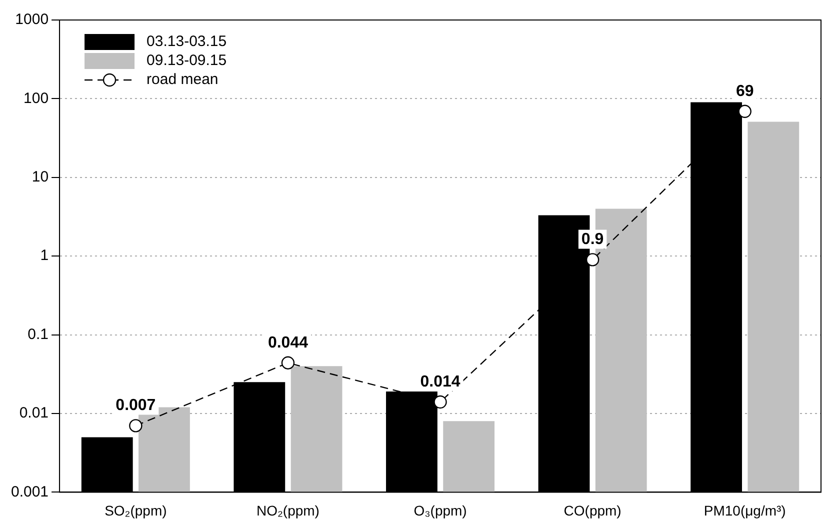 This screenshot has height=531, width=839. I want to click on data-label: 0.014, so click(440, 381).